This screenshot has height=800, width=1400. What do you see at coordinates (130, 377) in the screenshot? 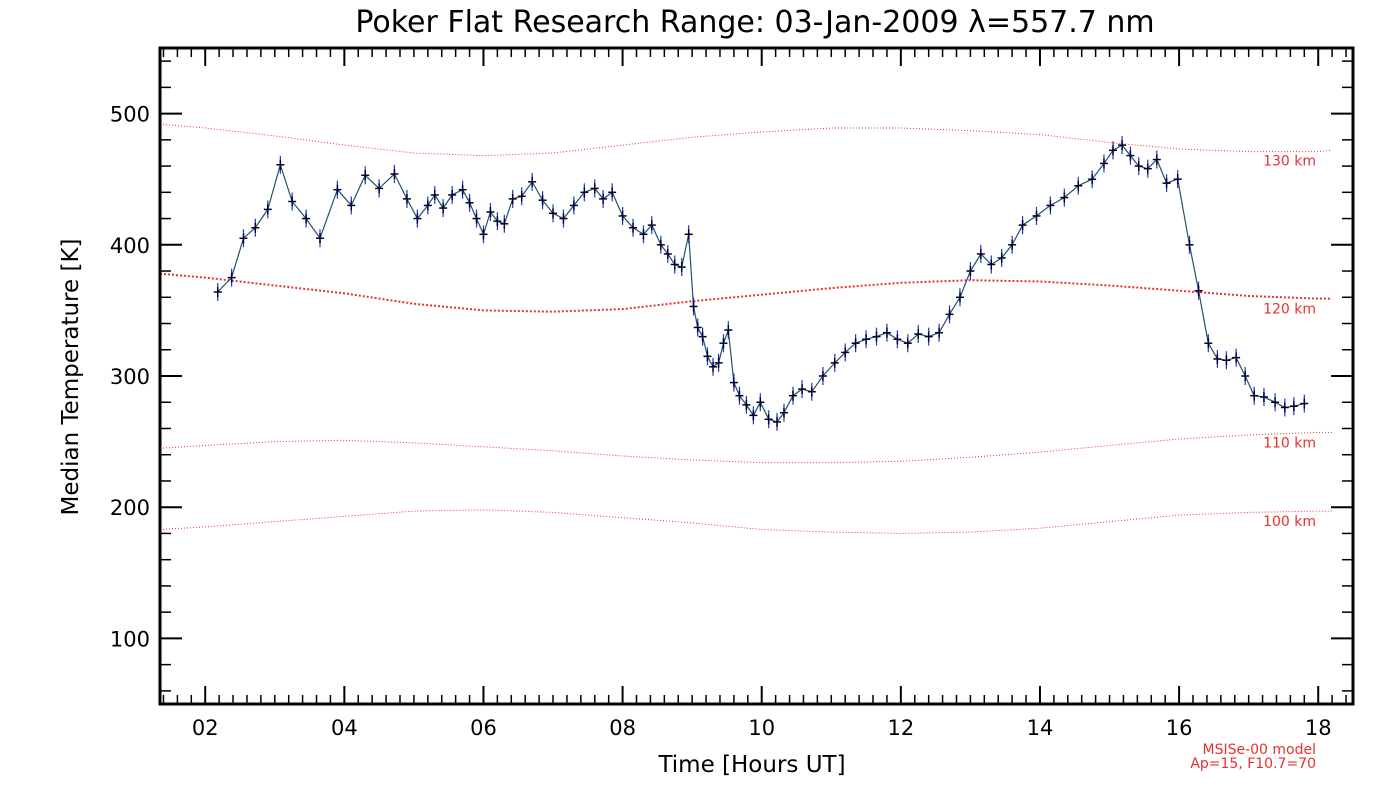
I see `y-tick-label: 300` at bounding box center [130, 377].